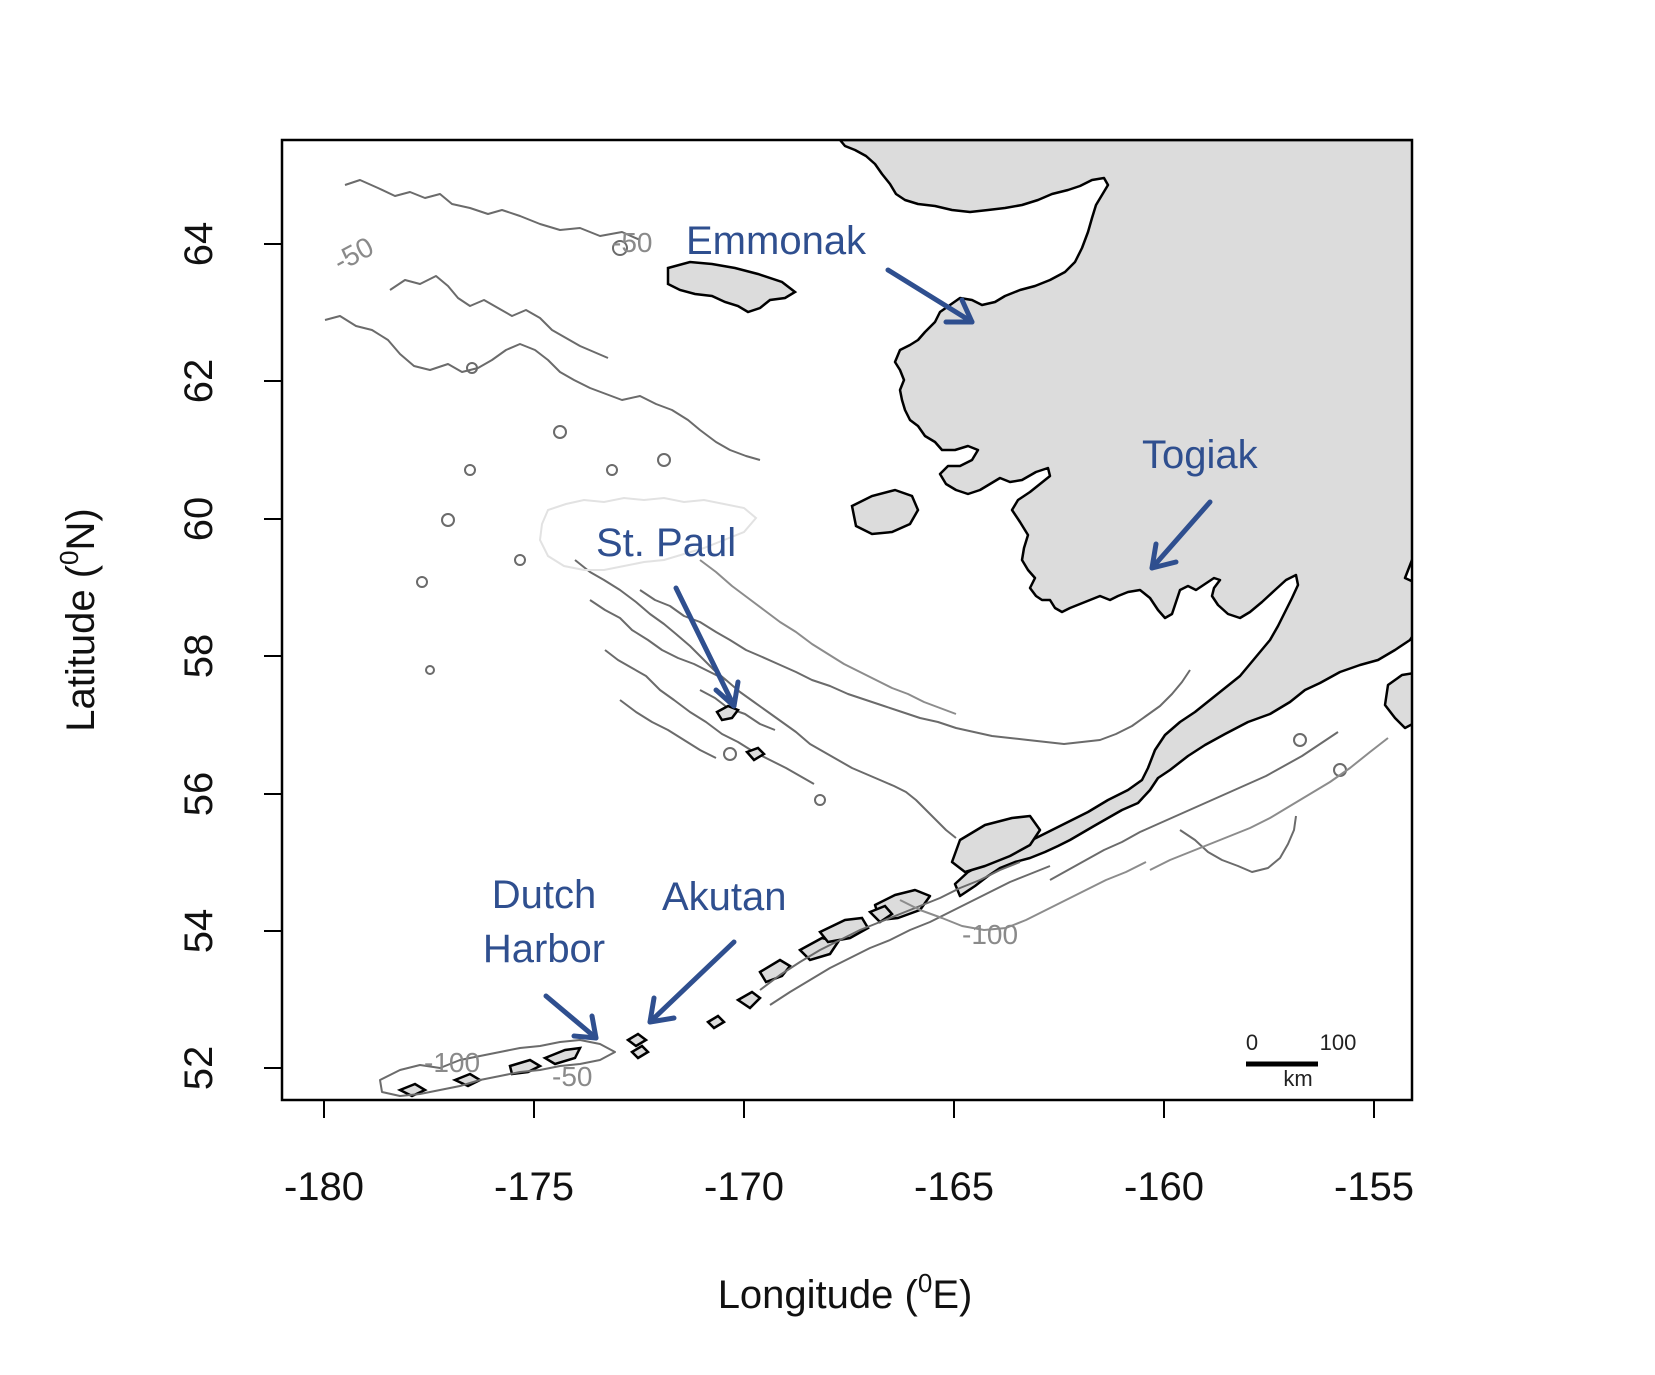  What do you see at coordinates (199, 1068) in the screenshot?
I see `y-tick-label: 52` at bounding box center [199, 1068].